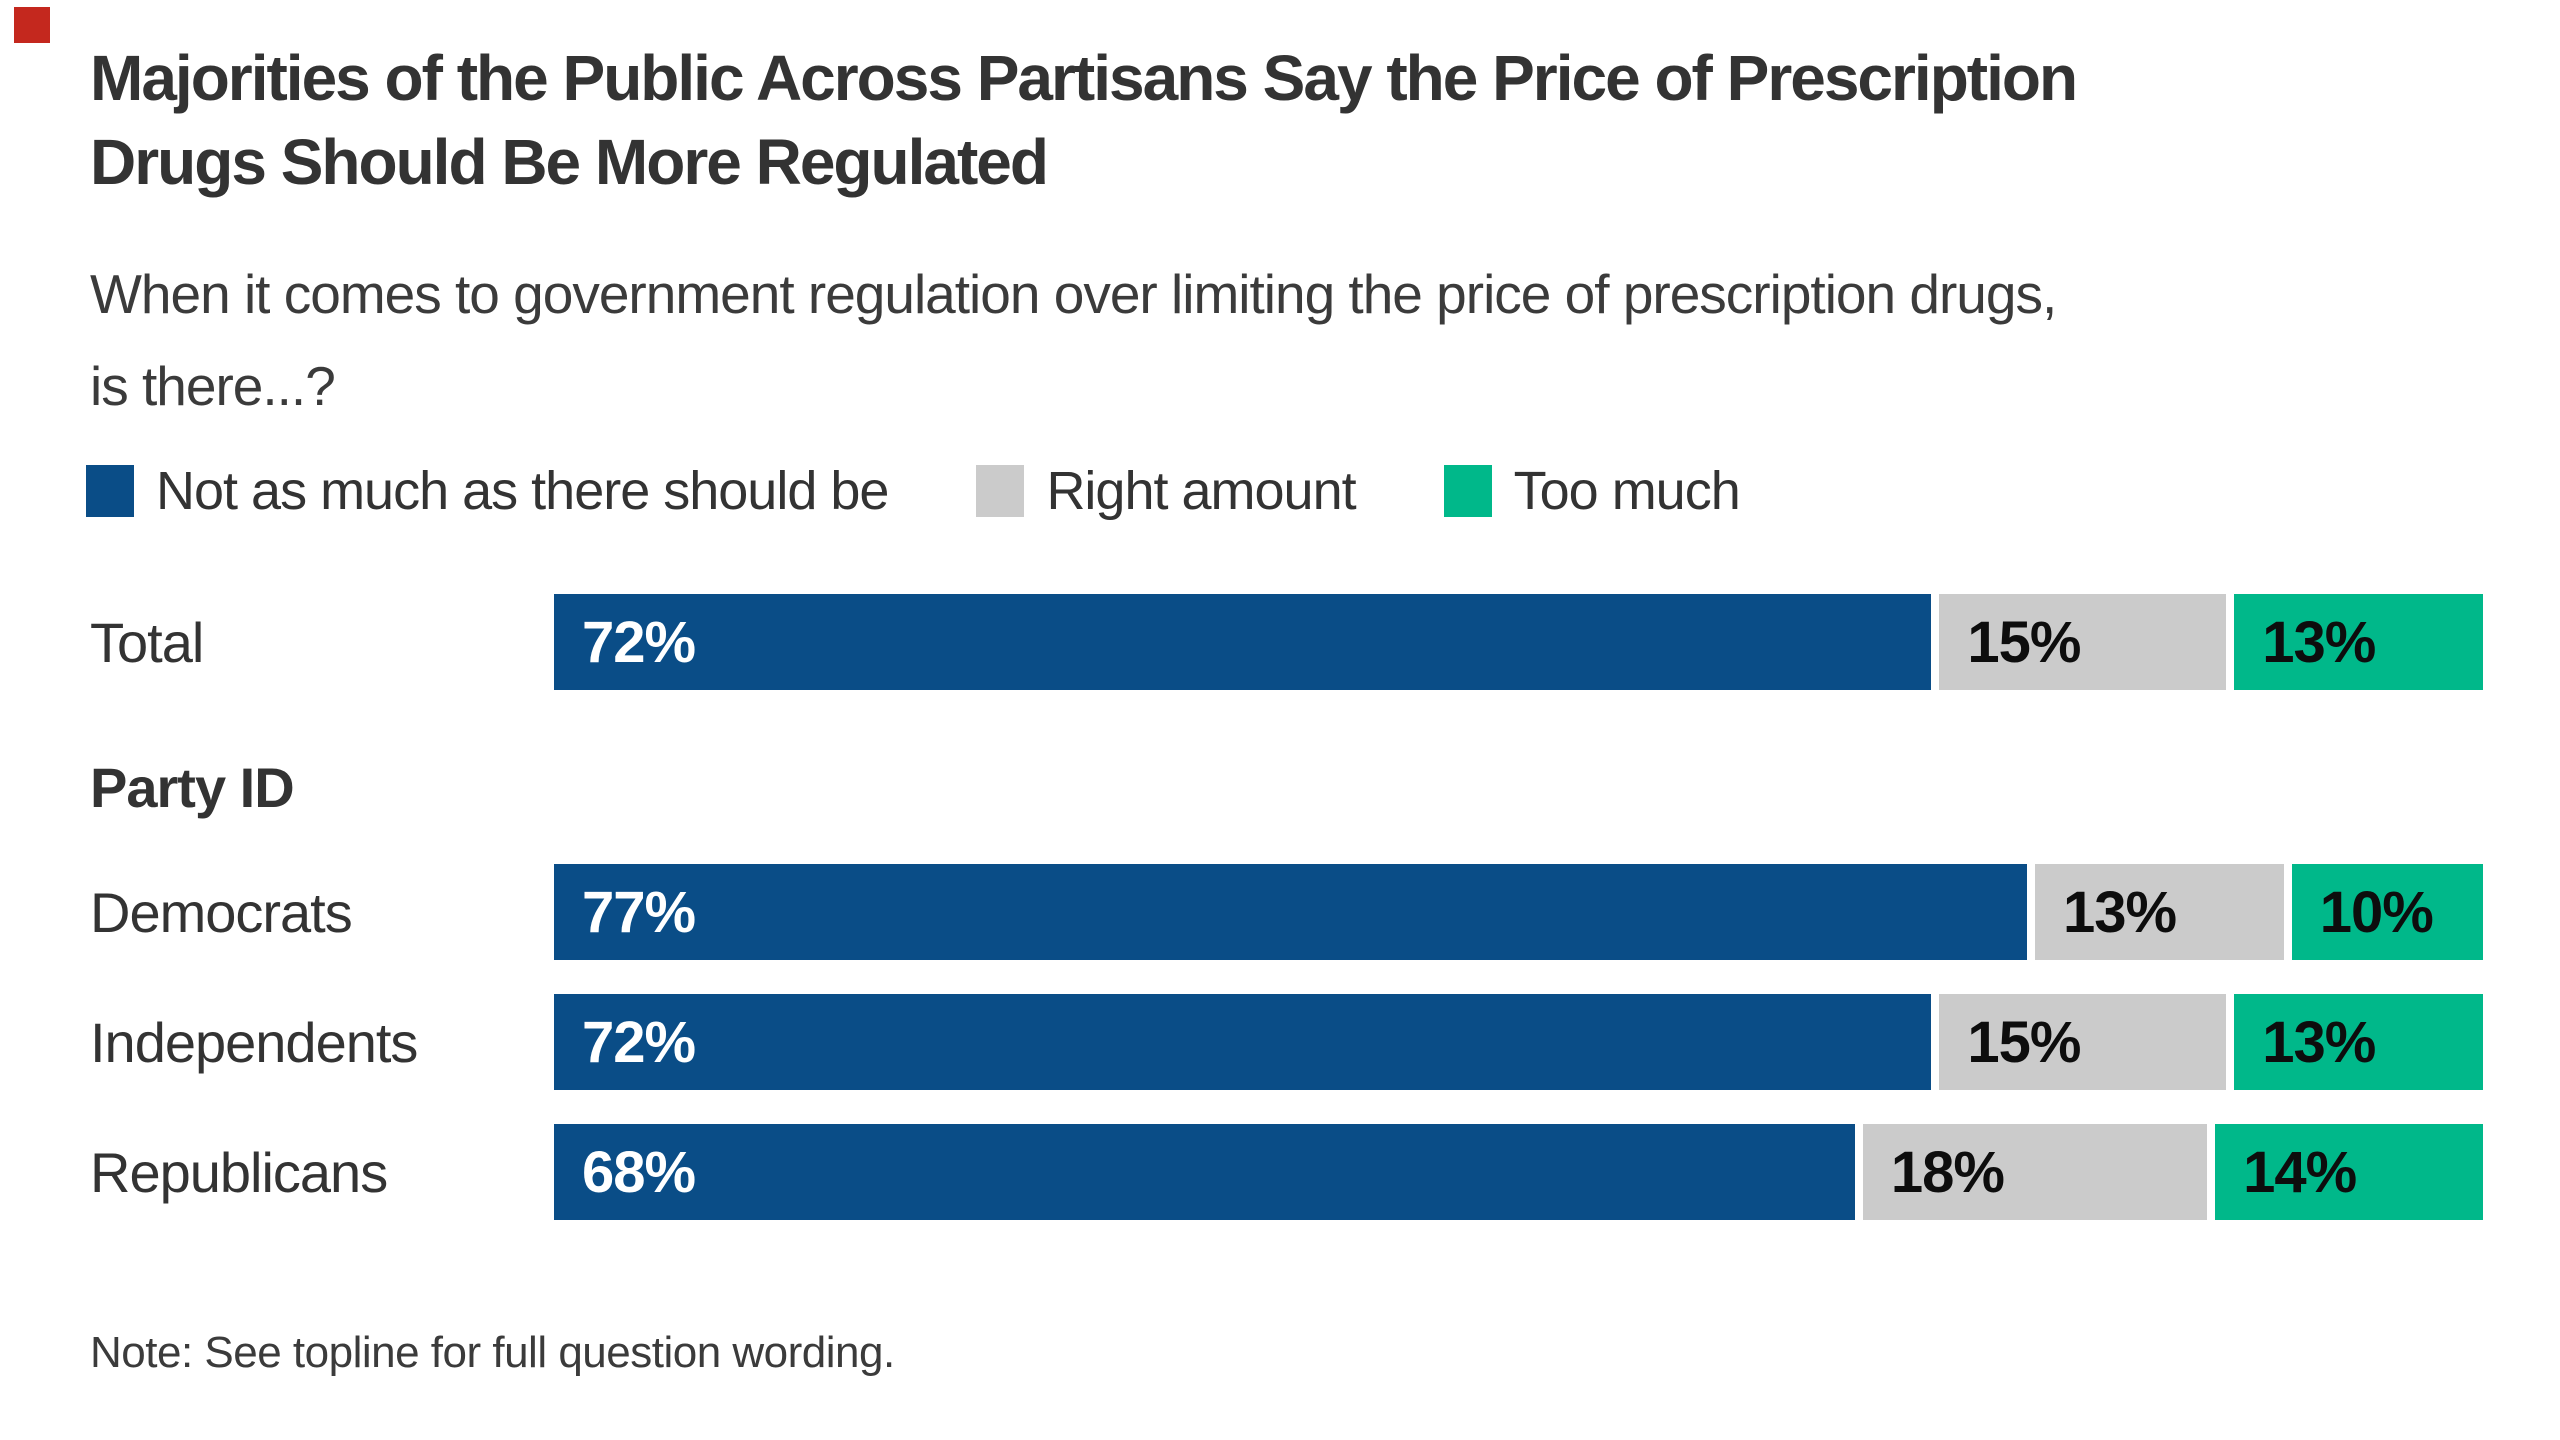 The image size is (2560, 1440). What do you see at coordinates (1627, 491) in the screenshot?
I see `legend-label: Too much` at bounding box center [1627, 491].